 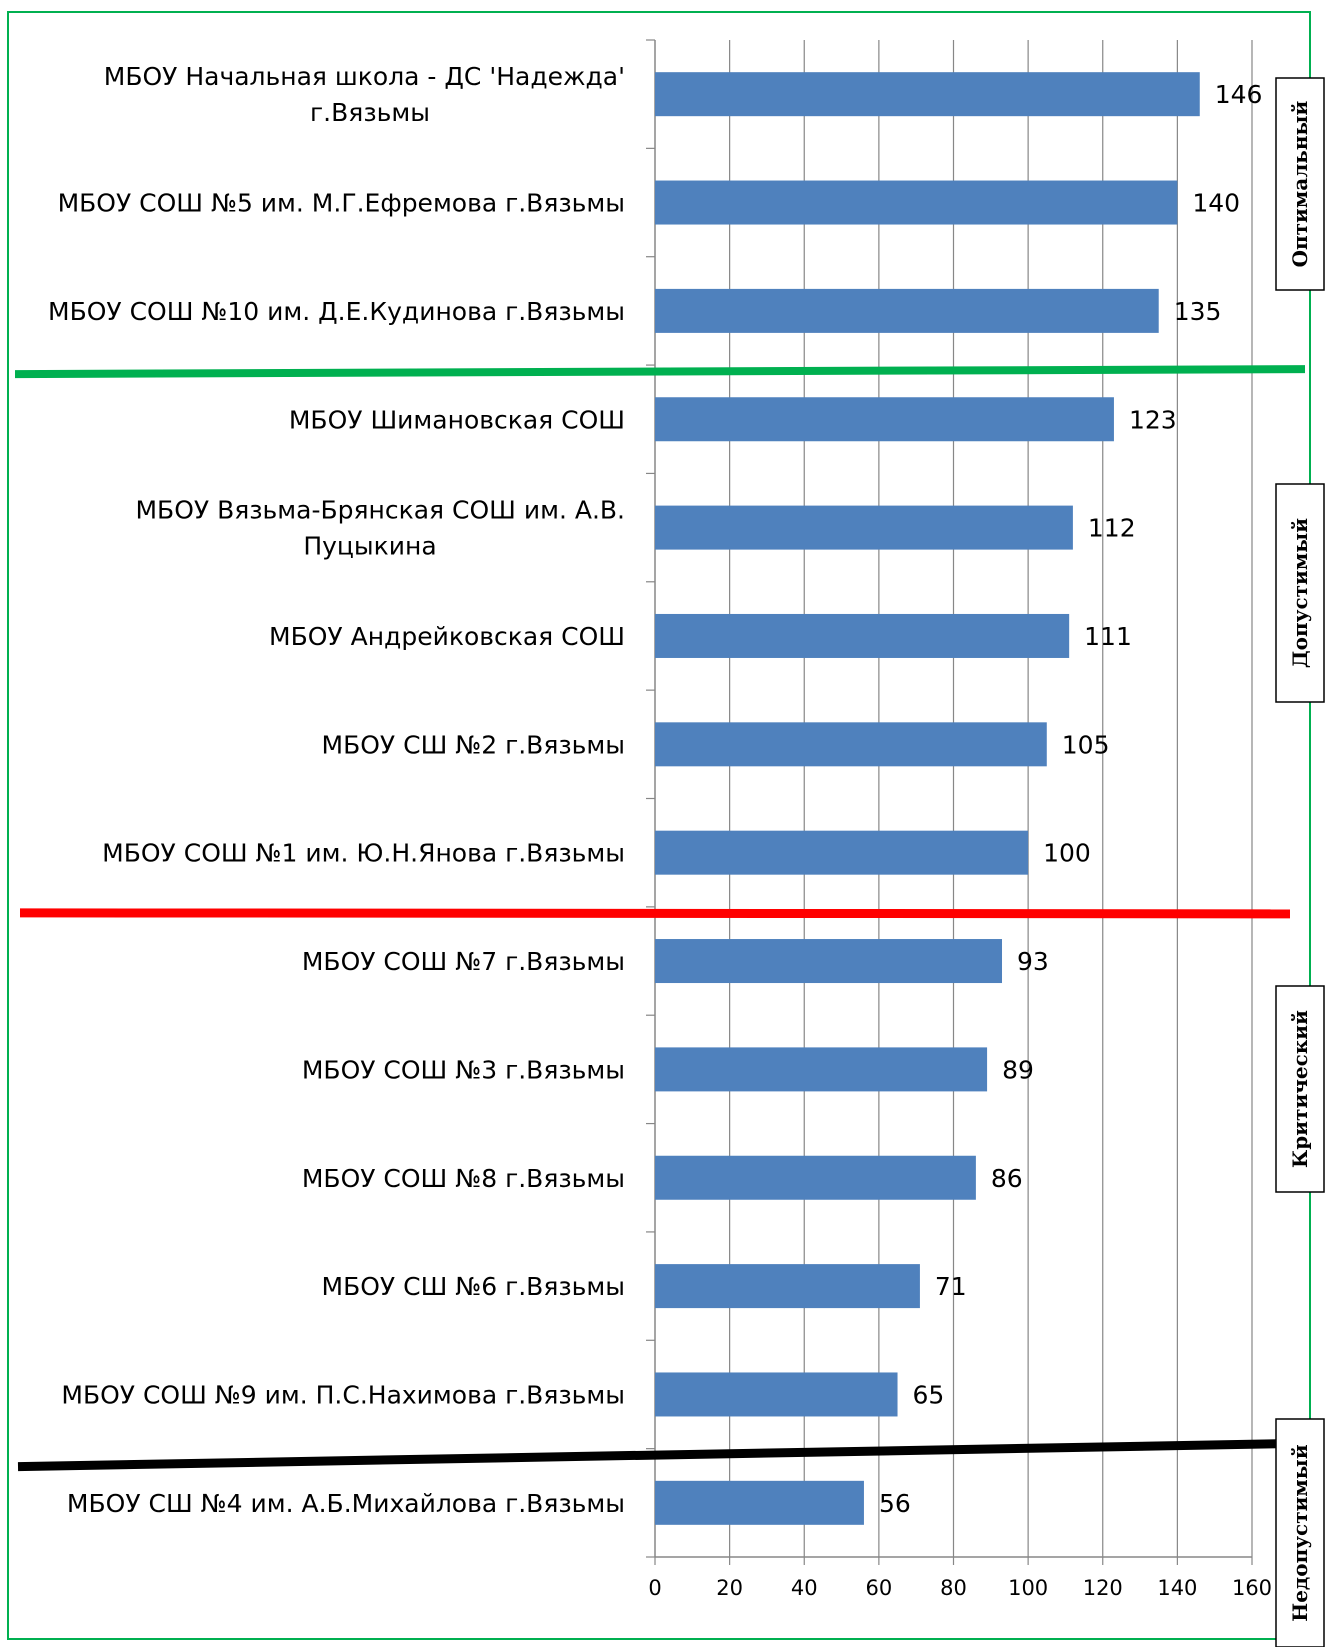 I want to click on data-label: 140, so click(x=1216, y=203).